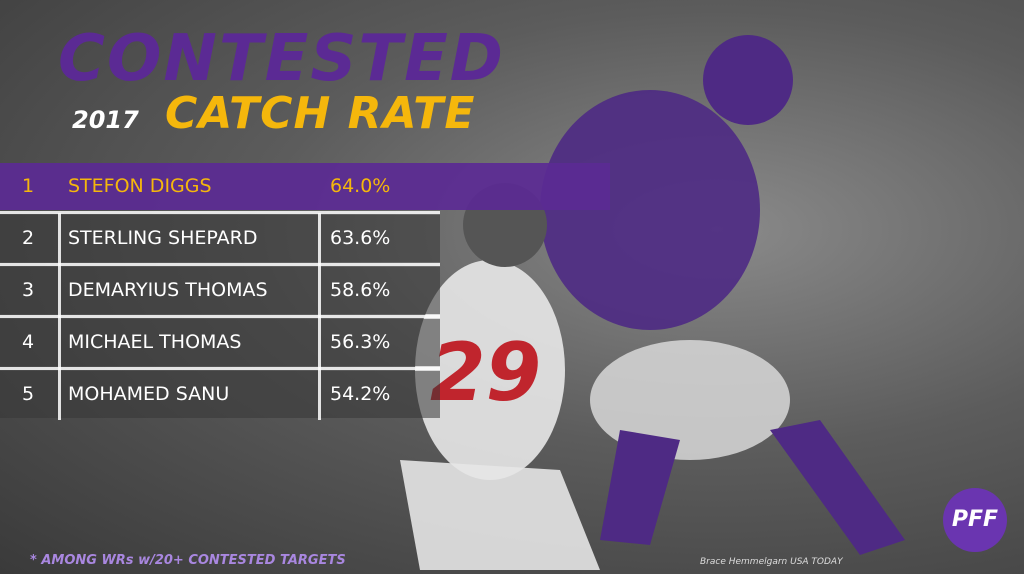 This screenshot has width=1024, height=574. What do you see at coordinates (360, 342) in the screenshot?
I see `catch-rate: 56.3%` at bounding box center [360, 342].